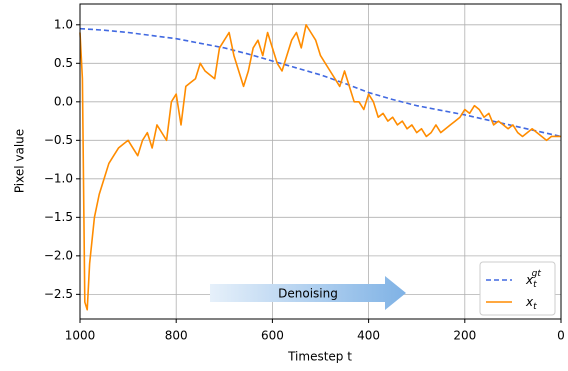 The width and height of the screenshot is (568, 371). What do you see at coordinates (58, 217) in the screenshot?
I see `y-tick-label: −1.5` at bounding box center [58, 217].